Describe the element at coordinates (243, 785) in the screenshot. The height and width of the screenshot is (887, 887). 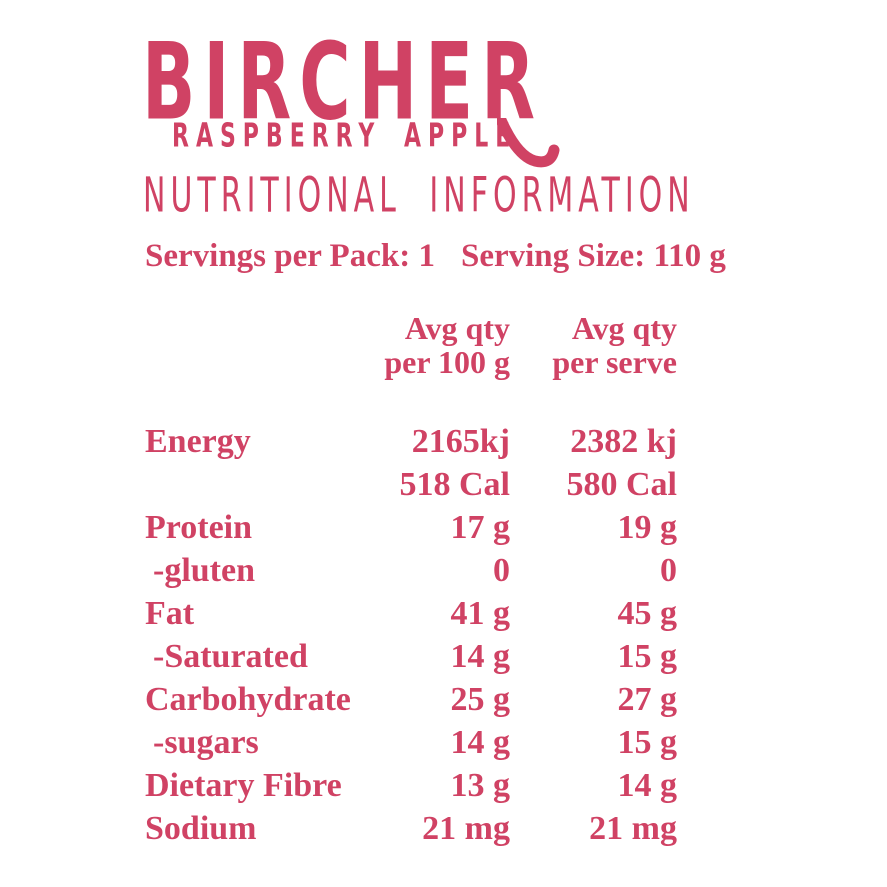
I see `row-label: Dietary Fibre` at that location.